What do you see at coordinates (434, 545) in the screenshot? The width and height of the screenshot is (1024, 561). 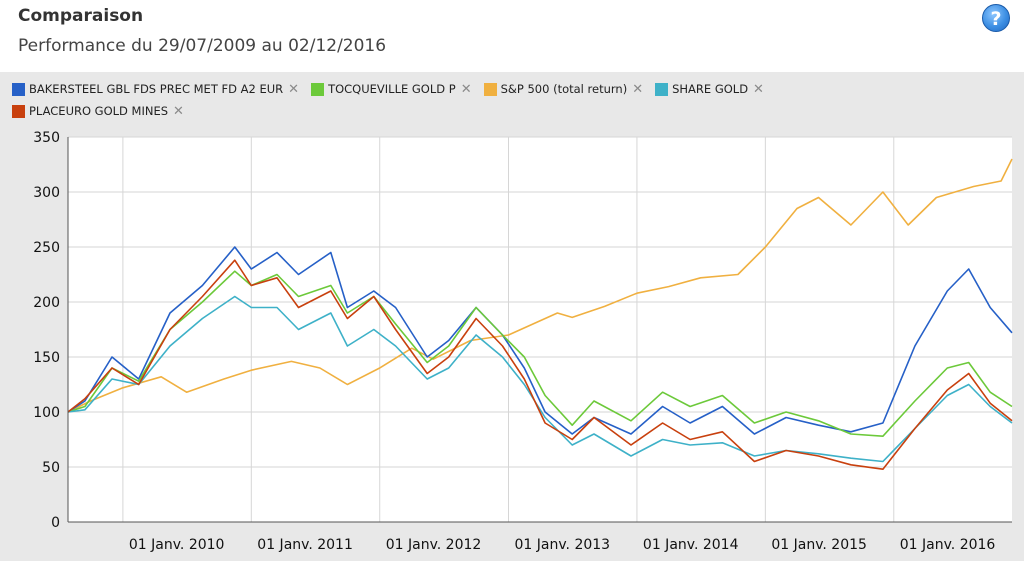 I see `x-tick-label: 01 Janv. 2012` at bounding box center [434, 545].